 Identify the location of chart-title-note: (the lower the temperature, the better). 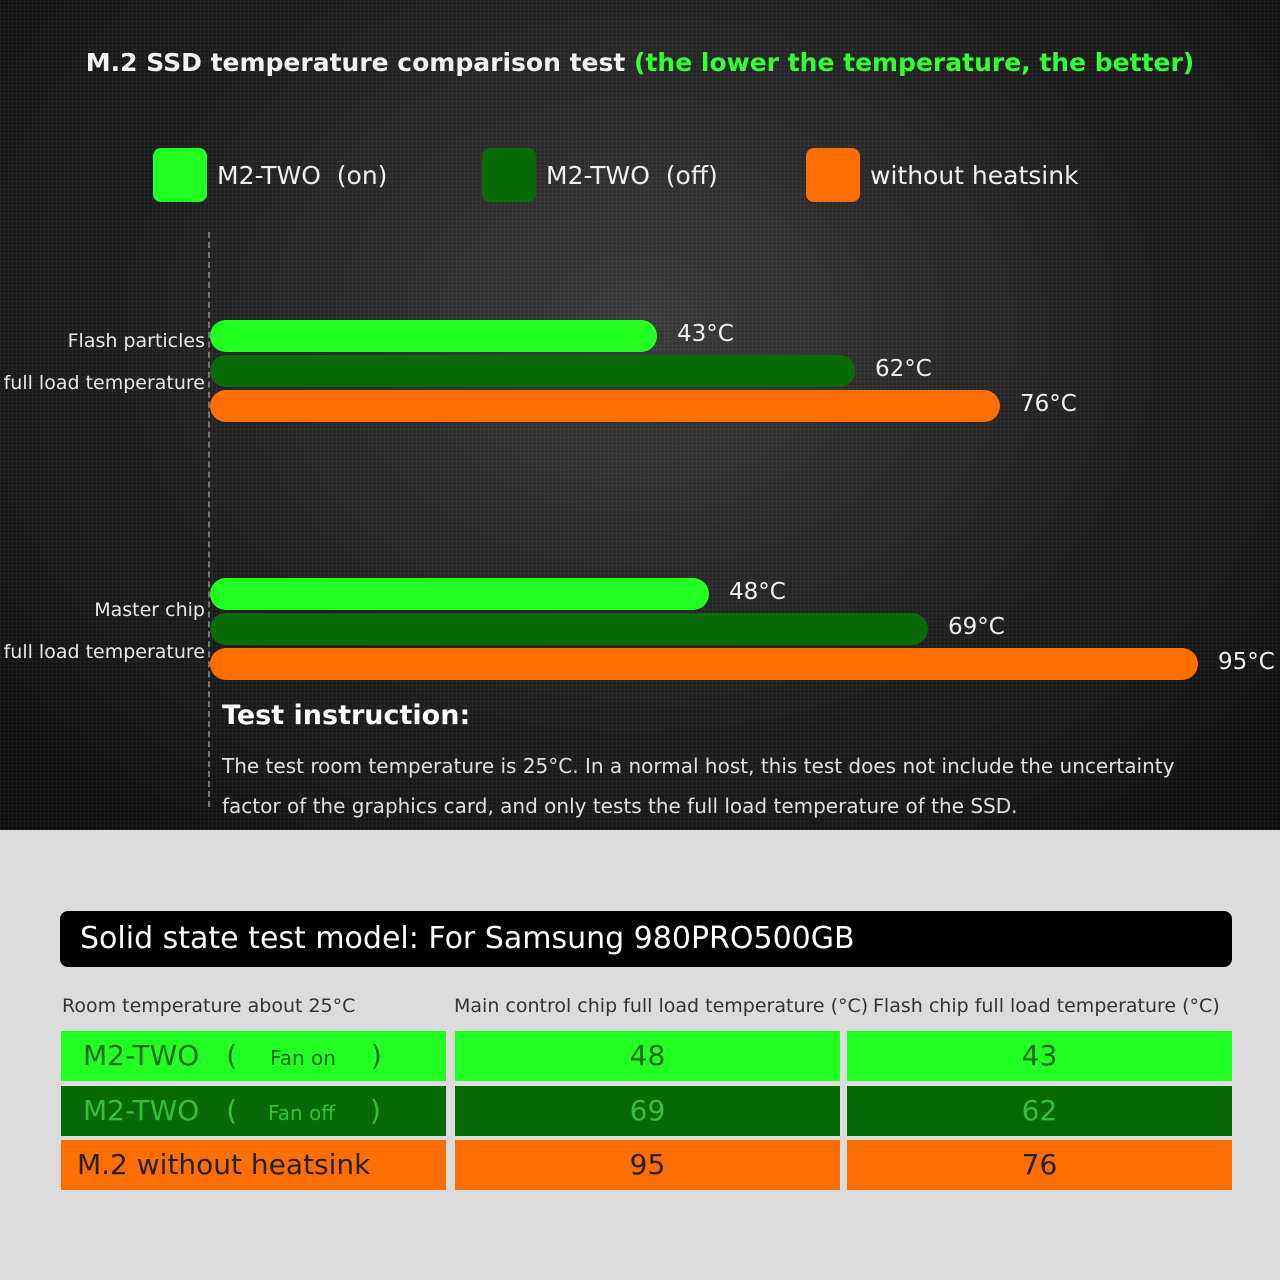
(914, 62).